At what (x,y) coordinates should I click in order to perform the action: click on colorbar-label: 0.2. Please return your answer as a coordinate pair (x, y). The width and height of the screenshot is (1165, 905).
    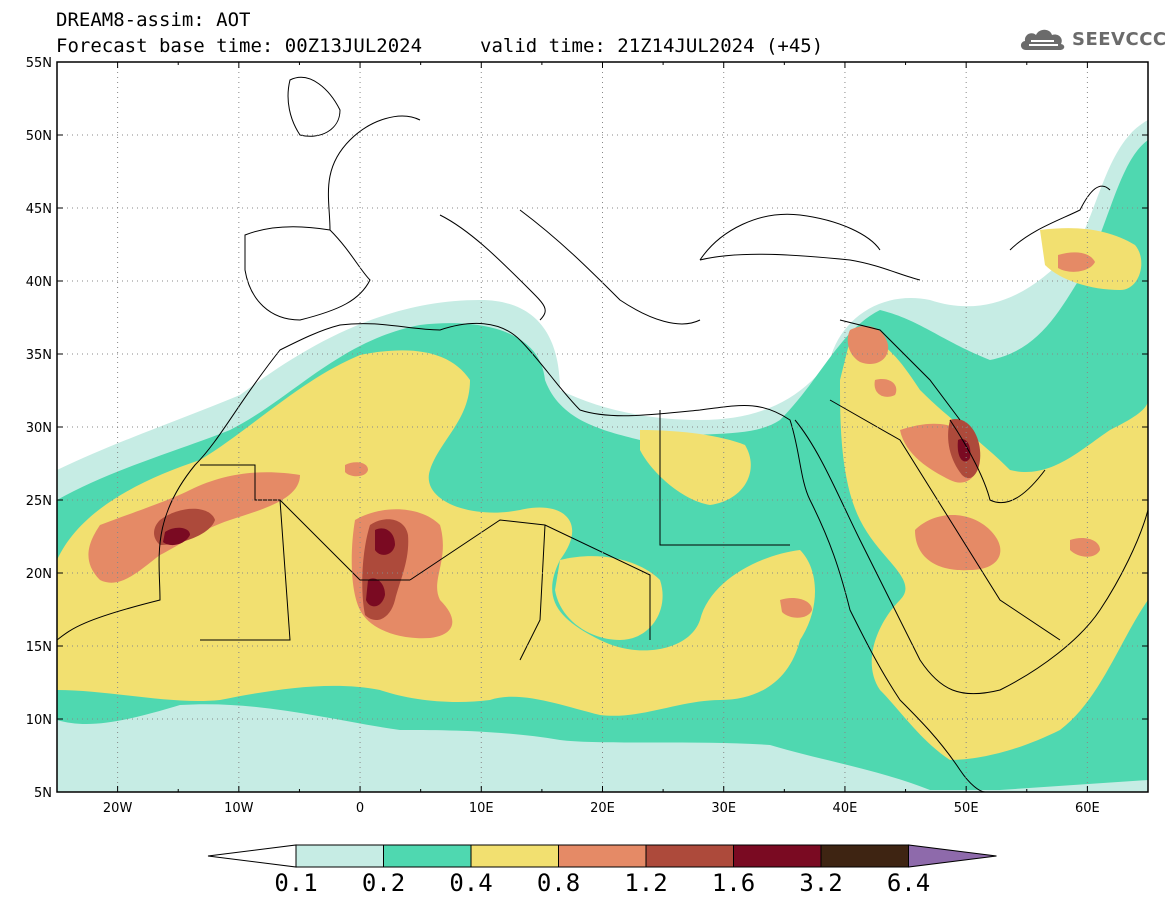
    Looking at the image, I should click on (383, 883).